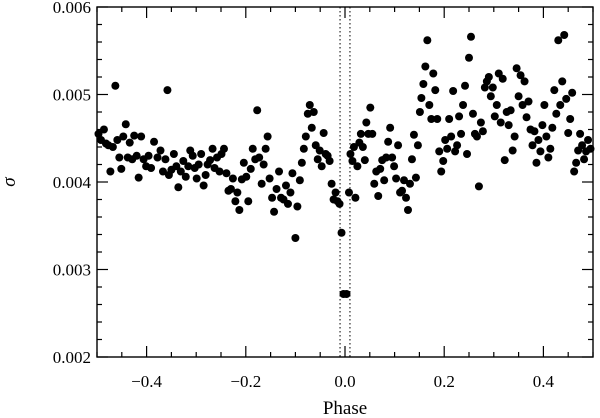 This screenshot has height=418, width=600. Describe the element at coordinates (72, 95) in the screenshot. I see `y-tick-label-3: 0.005` at that location.